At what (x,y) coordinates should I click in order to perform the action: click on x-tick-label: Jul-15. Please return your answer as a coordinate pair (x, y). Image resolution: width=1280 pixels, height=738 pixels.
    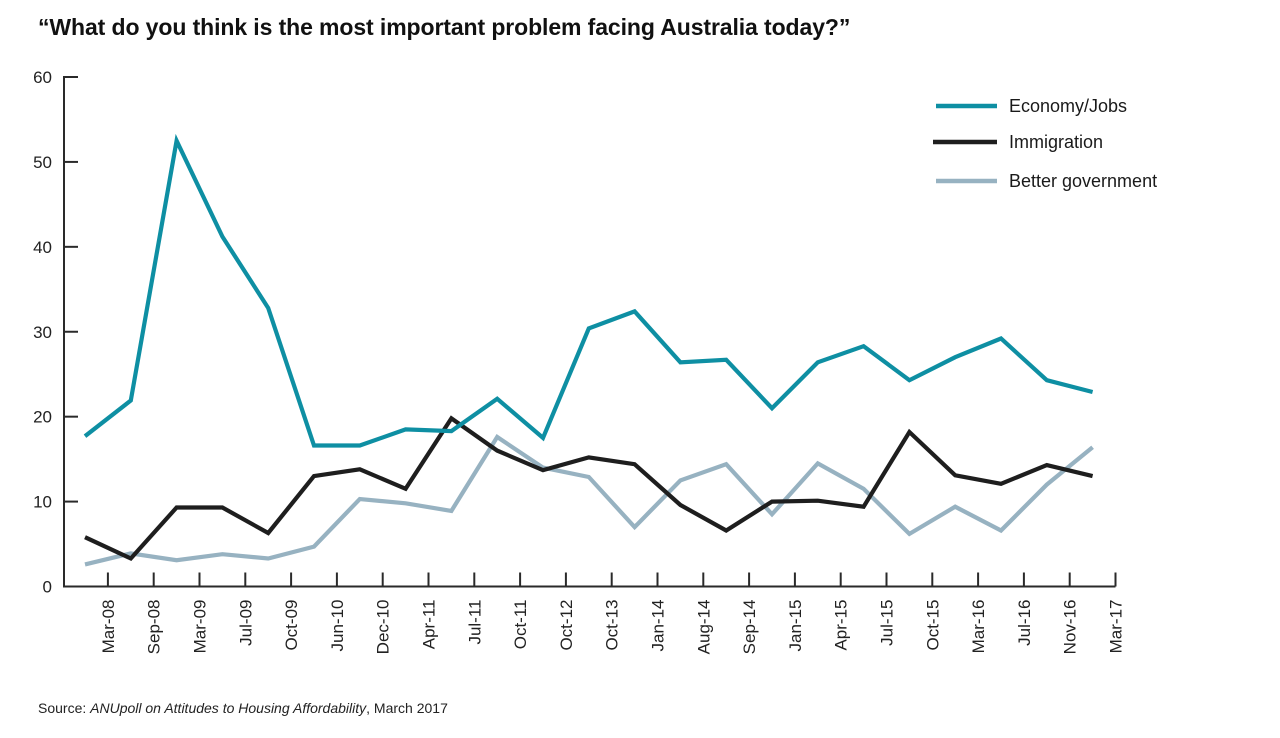
    Looking at the image, I should click on (887, 623).